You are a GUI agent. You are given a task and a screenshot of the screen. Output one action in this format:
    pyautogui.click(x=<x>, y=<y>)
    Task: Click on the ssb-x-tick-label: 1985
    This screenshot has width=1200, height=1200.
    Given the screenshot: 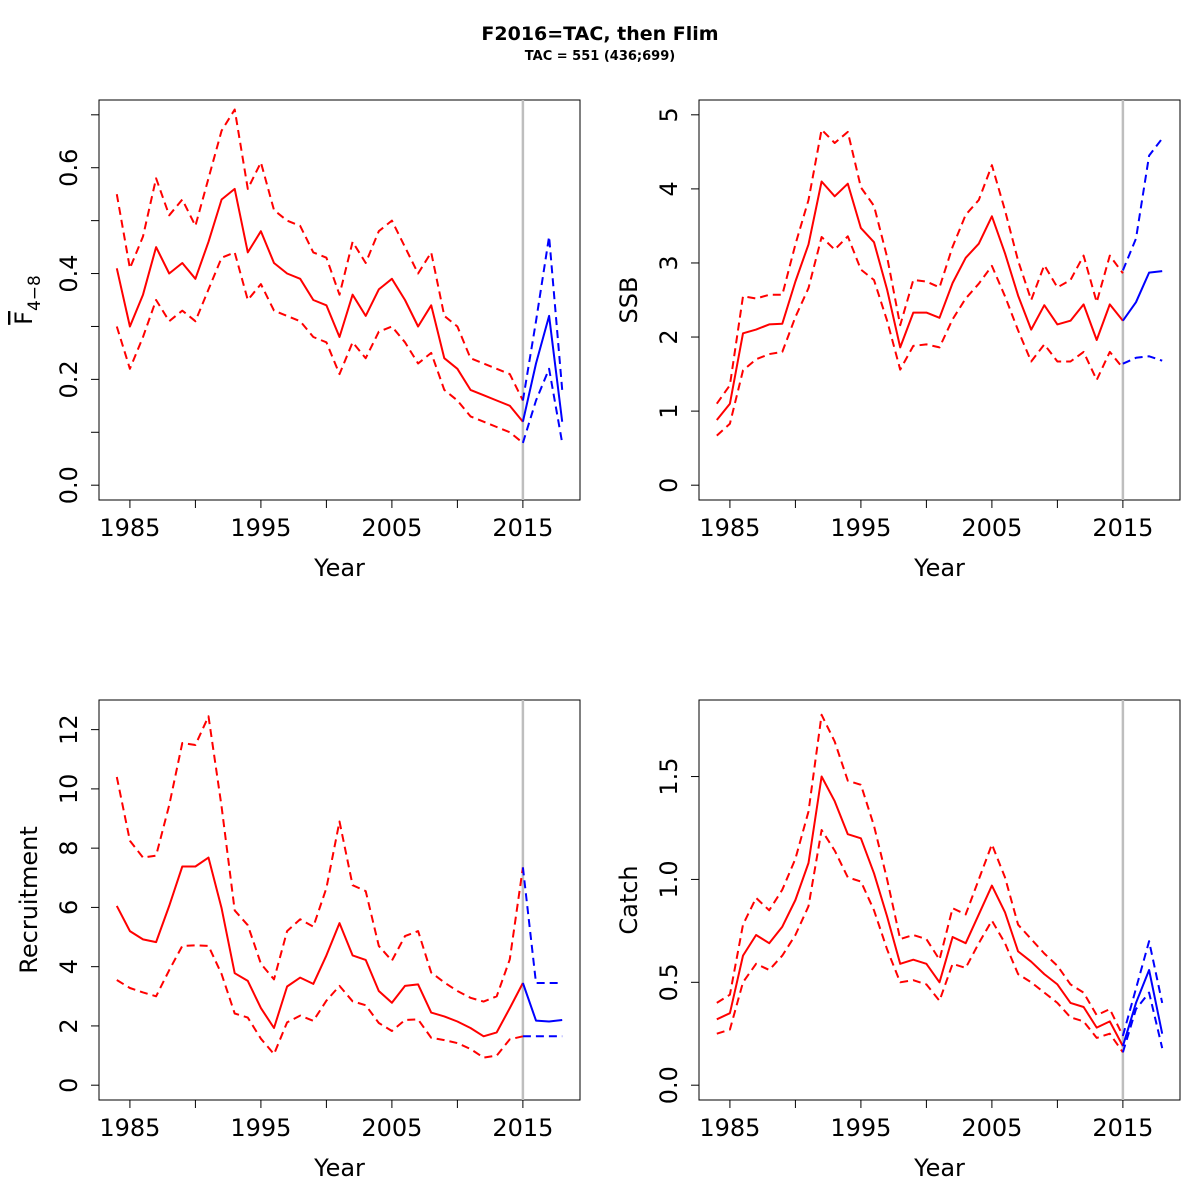 What is the action you would take?
    pyautogui.click(x=729, y=528)
    